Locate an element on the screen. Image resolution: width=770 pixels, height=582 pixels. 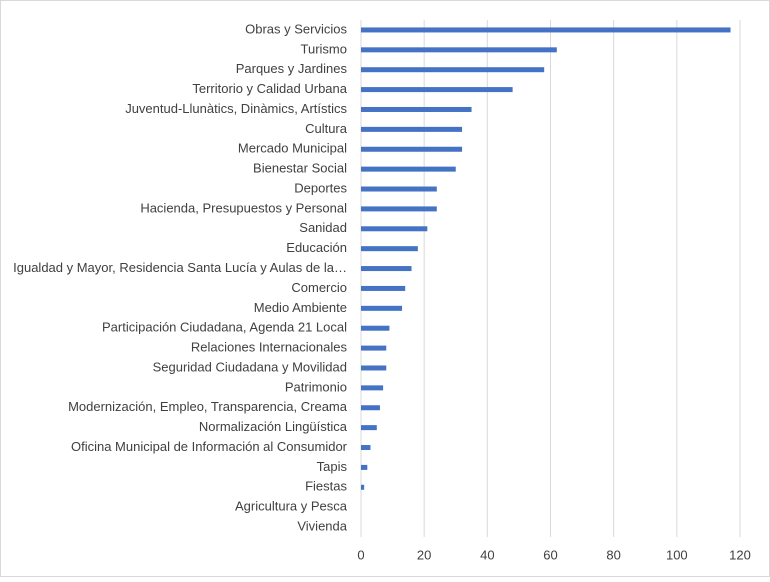
y-tick-label: Parques y Jardines is located at coordinates (292, 68).